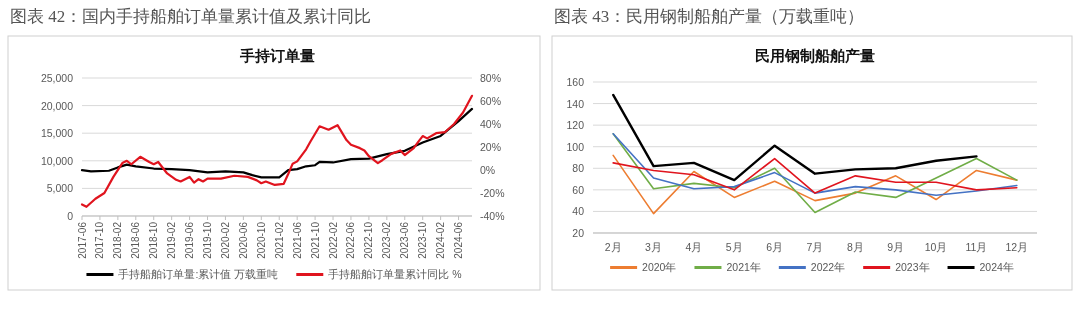  I want to click on xtick: 3月, so click(653, 247).